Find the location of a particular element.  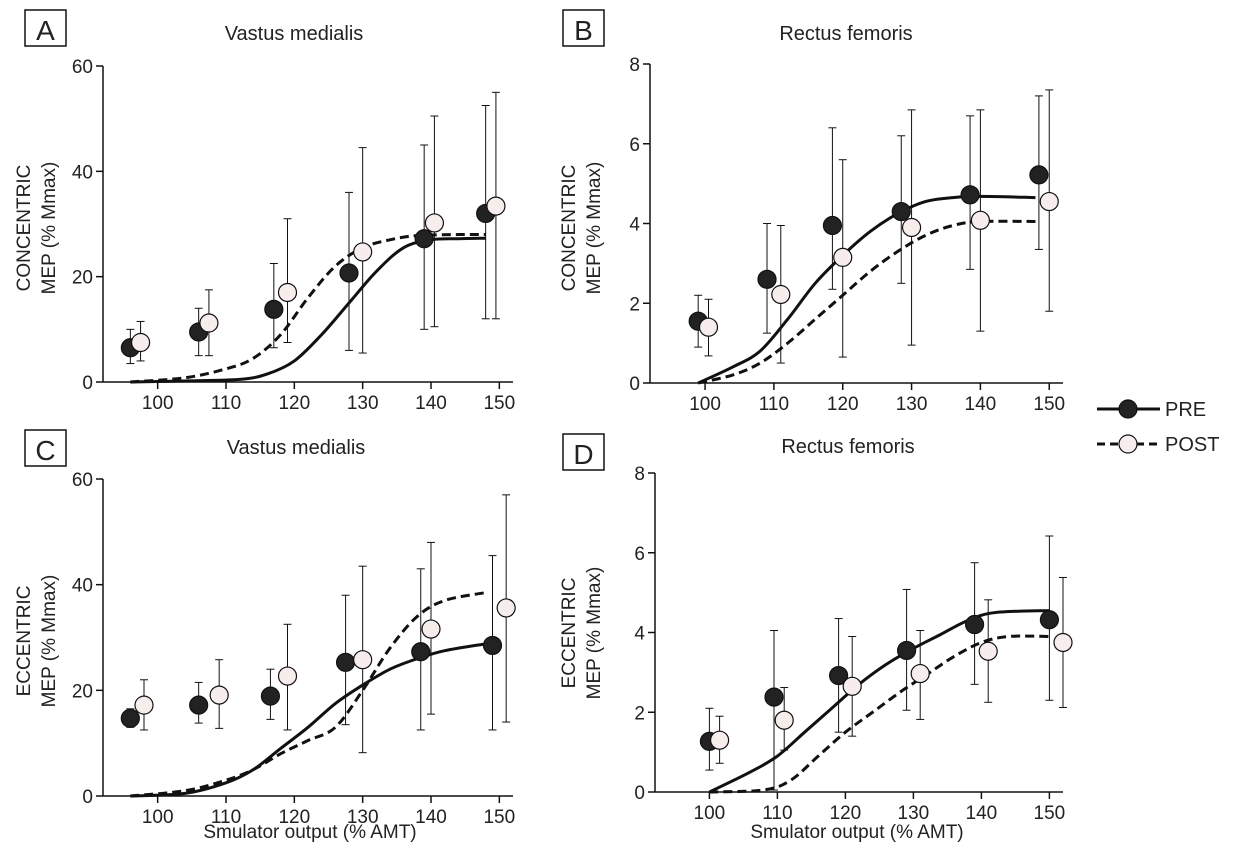

panel-letter: B is located at coordinates (583, 30).